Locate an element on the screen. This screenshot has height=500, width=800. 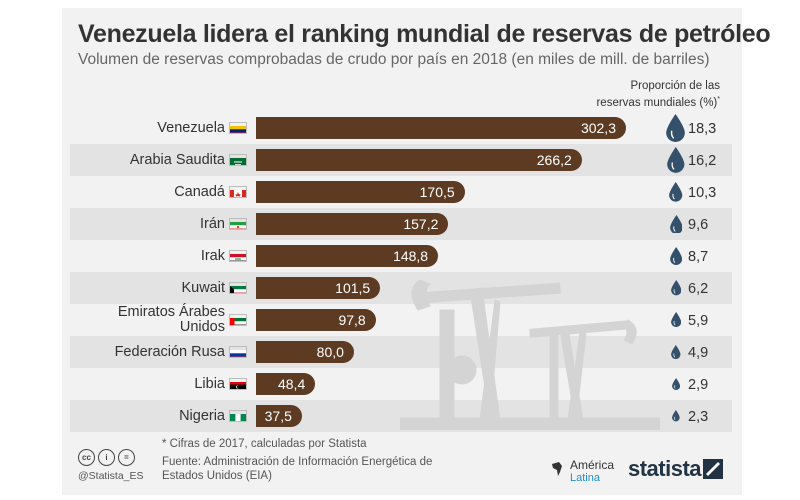
no-derivatives-icon: = is located at coordinates (126, 457).